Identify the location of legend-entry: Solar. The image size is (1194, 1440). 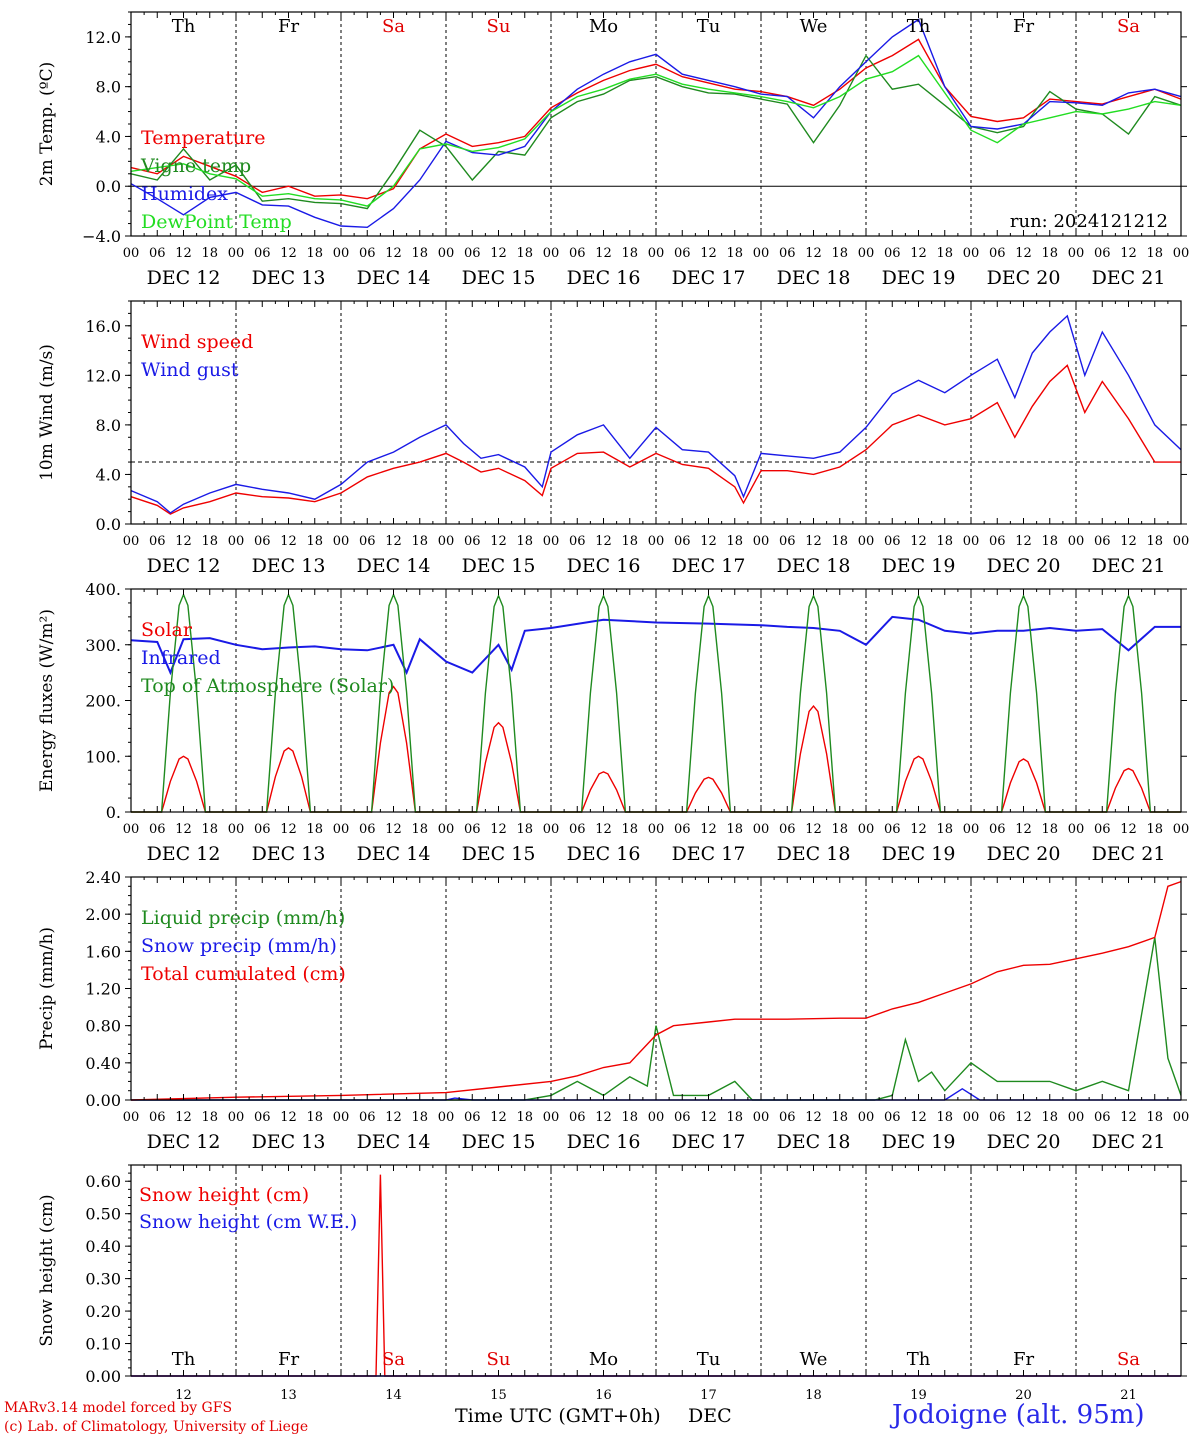
(167, 630).